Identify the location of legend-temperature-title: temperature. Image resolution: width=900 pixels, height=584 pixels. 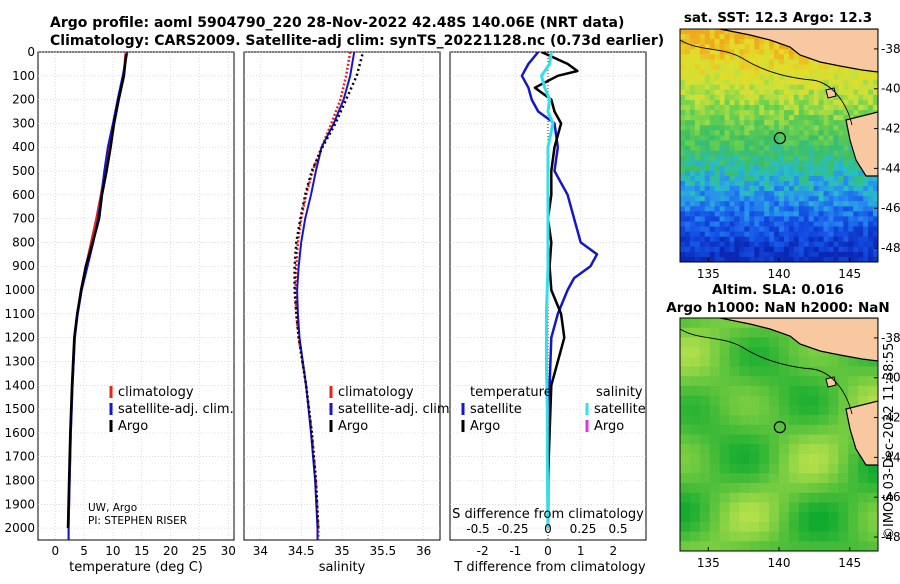
(511, 392).